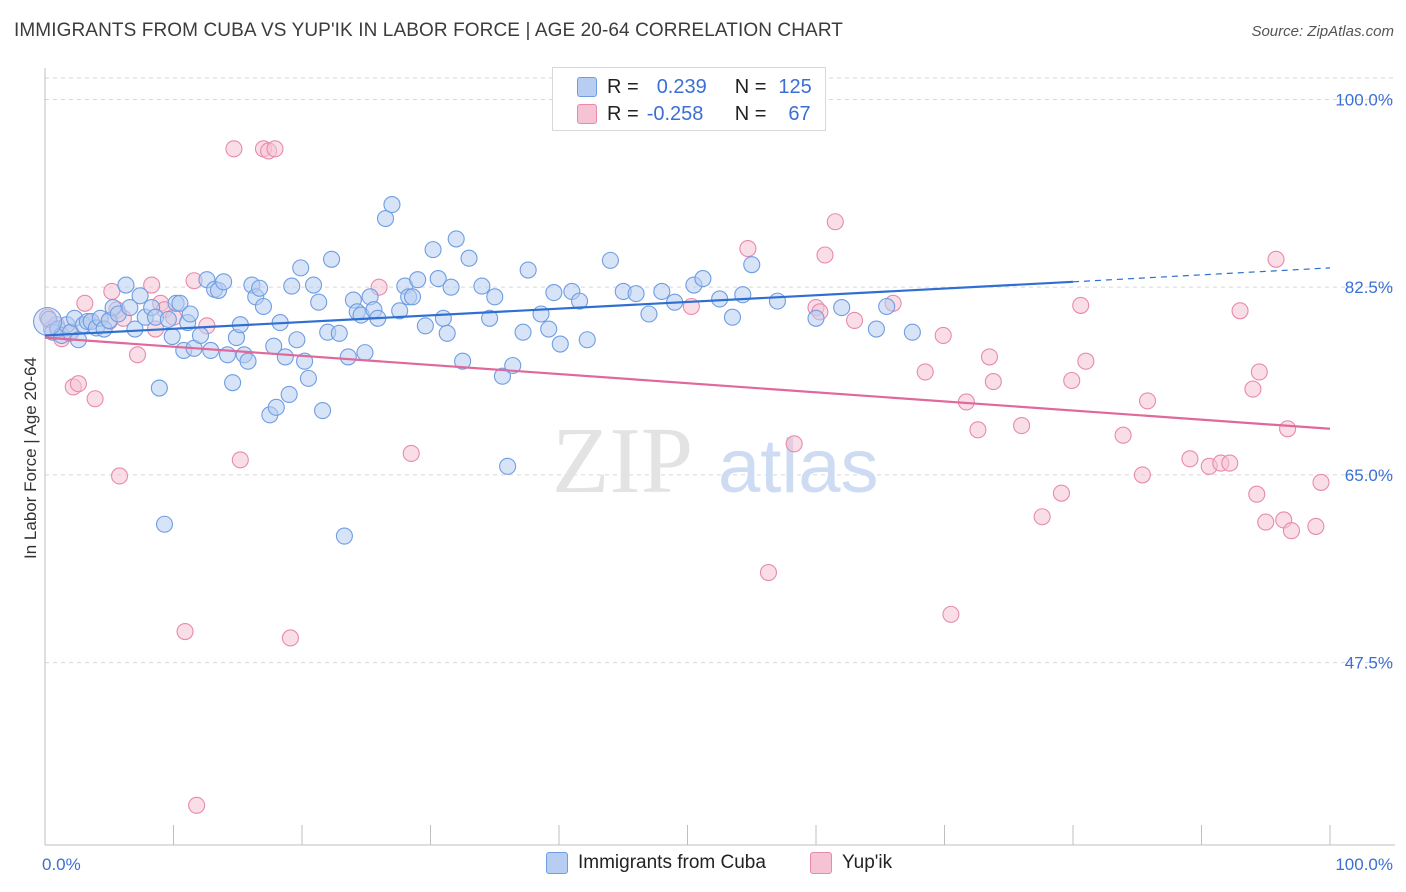 This screenshot has height=892, width=1406. What do you see at coordinates (559, 308) in the screenshot?
I see `cuba-trend-line` at bounding box center [559, 308].